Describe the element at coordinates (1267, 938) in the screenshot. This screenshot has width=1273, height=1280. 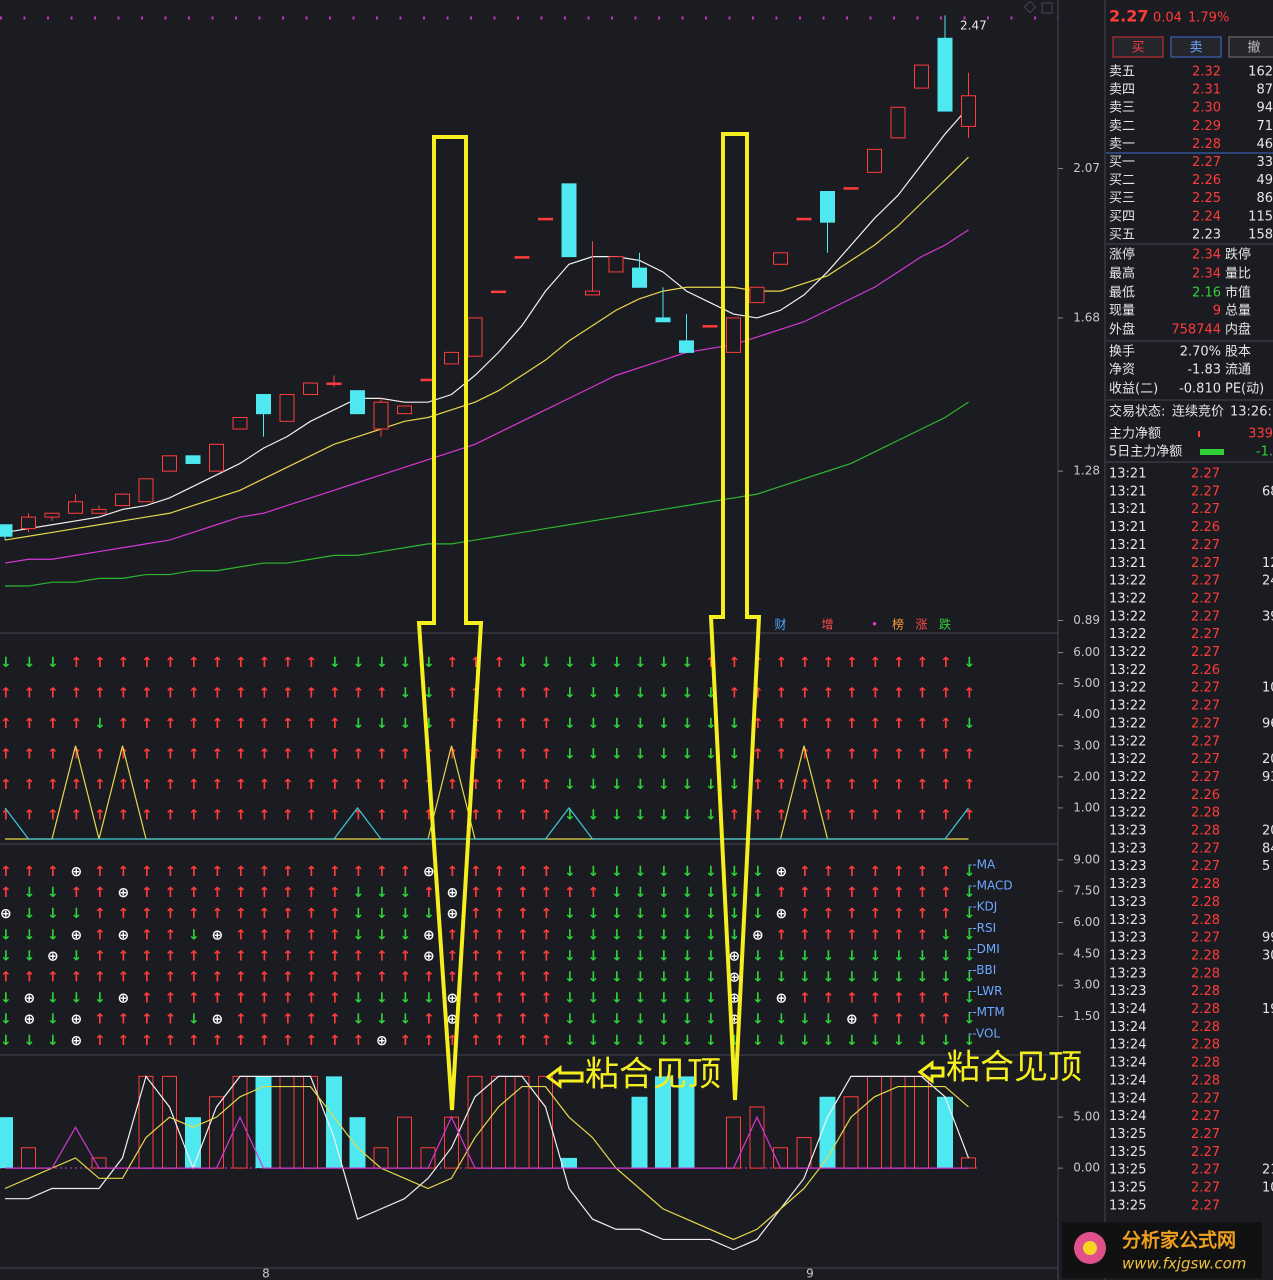
I see `trade-volume: 99` at that location.